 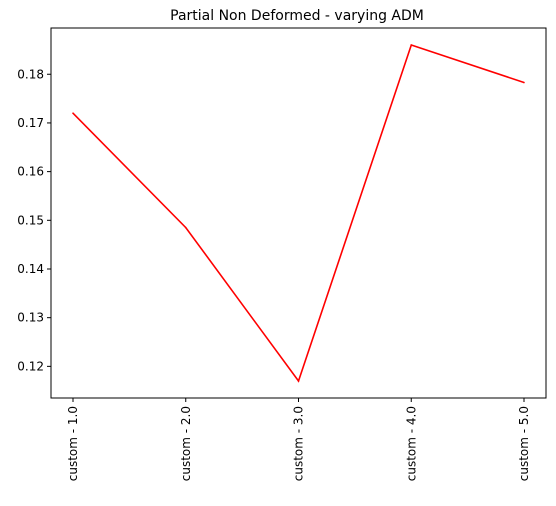 I want to click on x-tick-label: custom - 5.0, so click(x=524, y=443).